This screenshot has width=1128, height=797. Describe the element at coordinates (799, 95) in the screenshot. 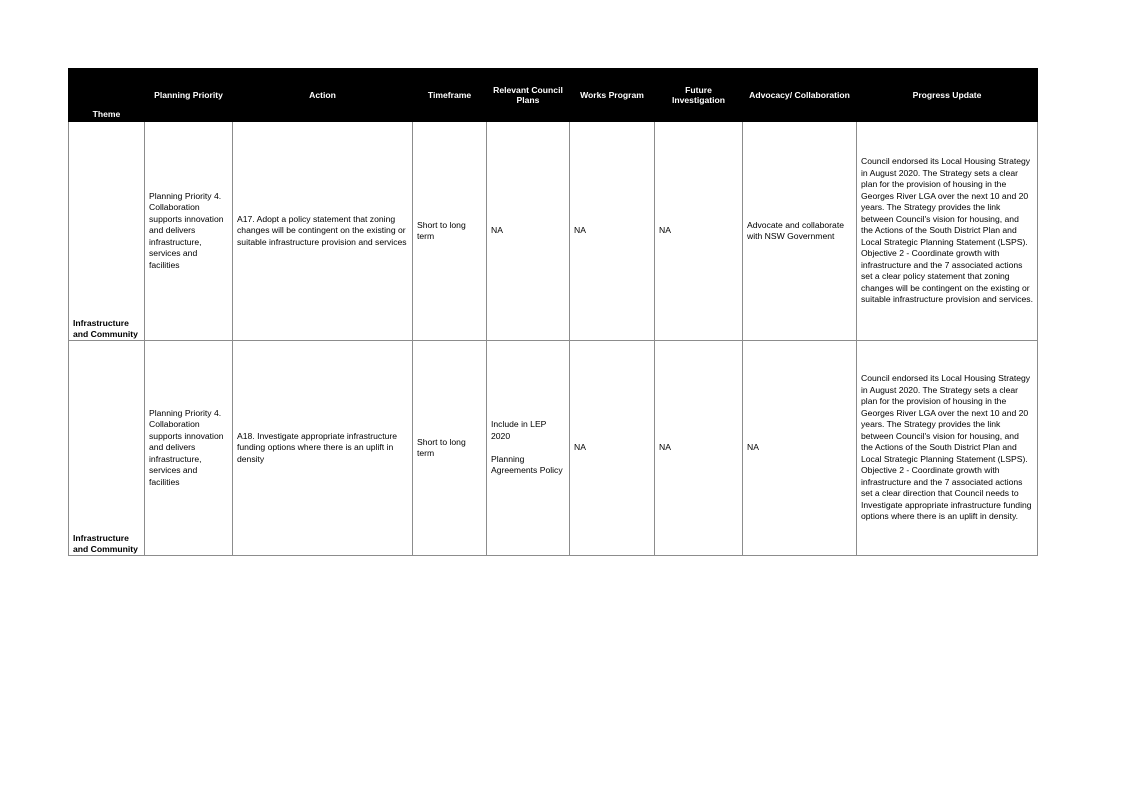

I see `header-advocacy-collaboration: Advocacy/ Collaboration` at that location.